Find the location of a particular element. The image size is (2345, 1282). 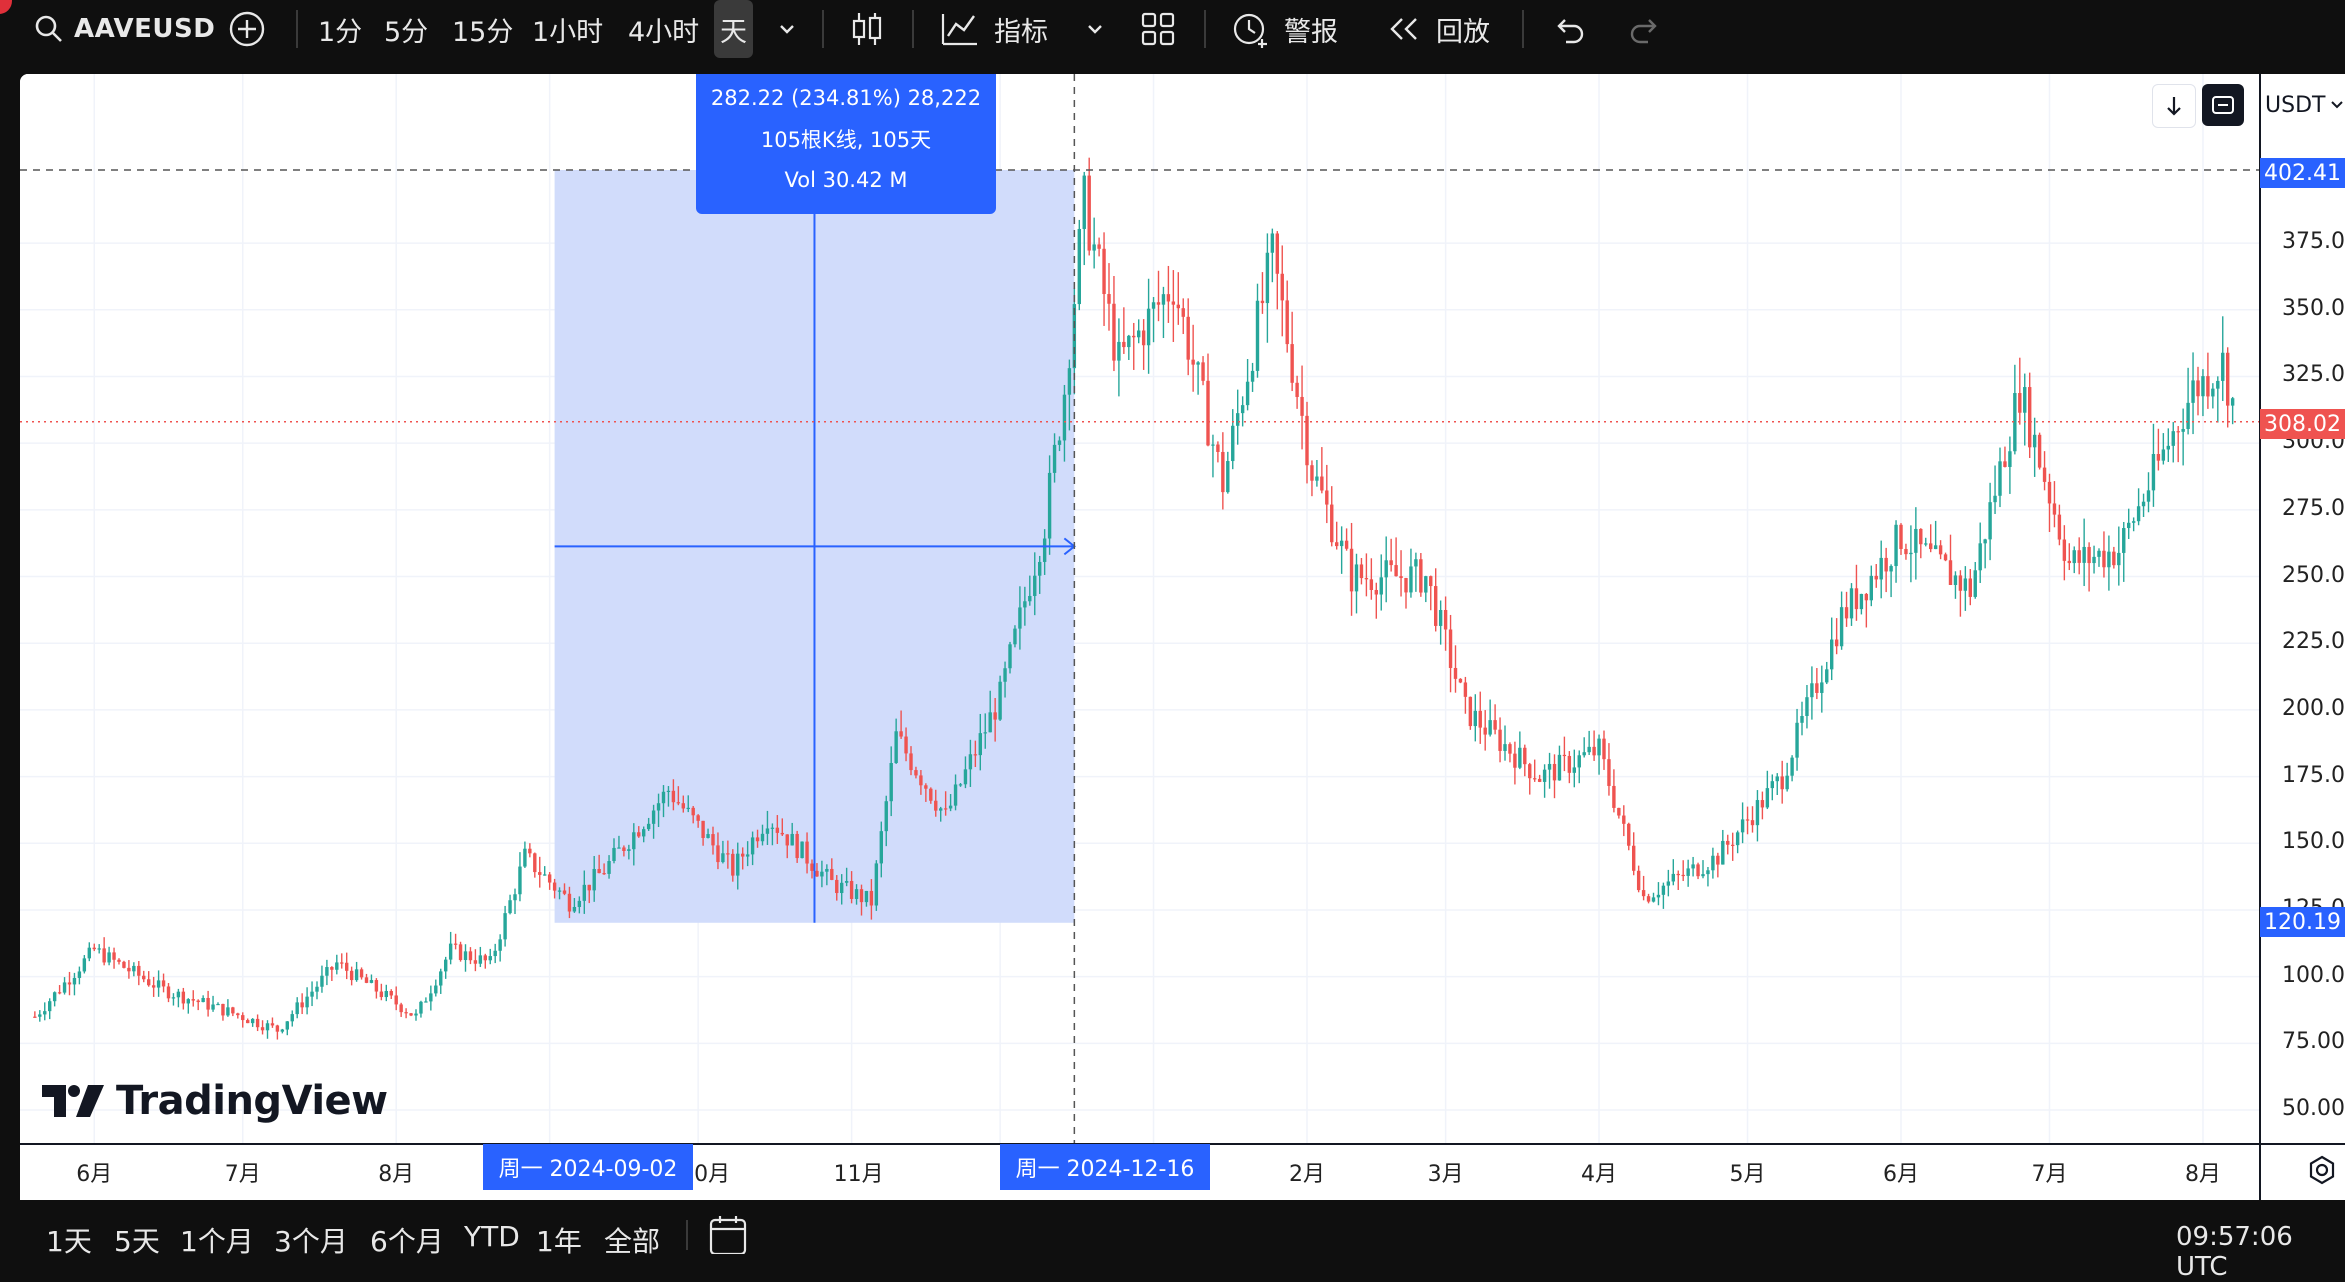

chart-settings-button is located at coordinates (2322, 1170).